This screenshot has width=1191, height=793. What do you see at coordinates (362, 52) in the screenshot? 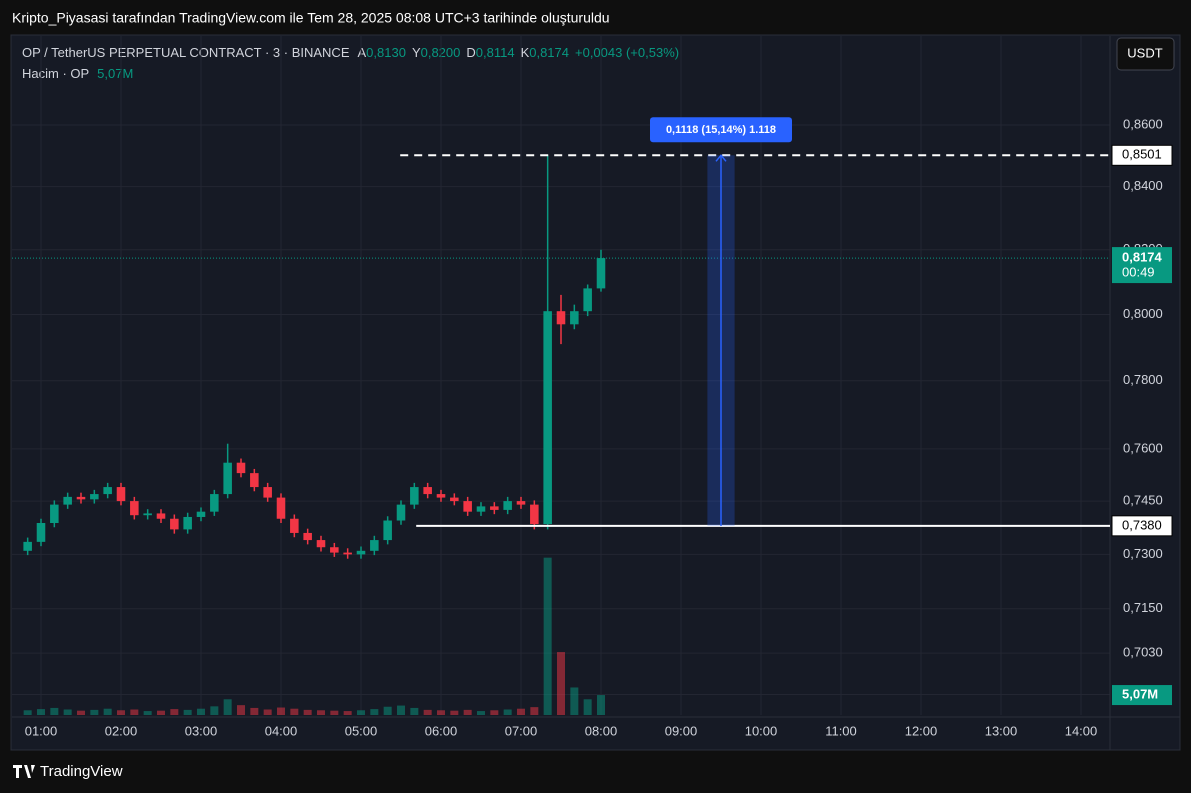
I see `ohlc-key: A` at bounding box center [362, 52].